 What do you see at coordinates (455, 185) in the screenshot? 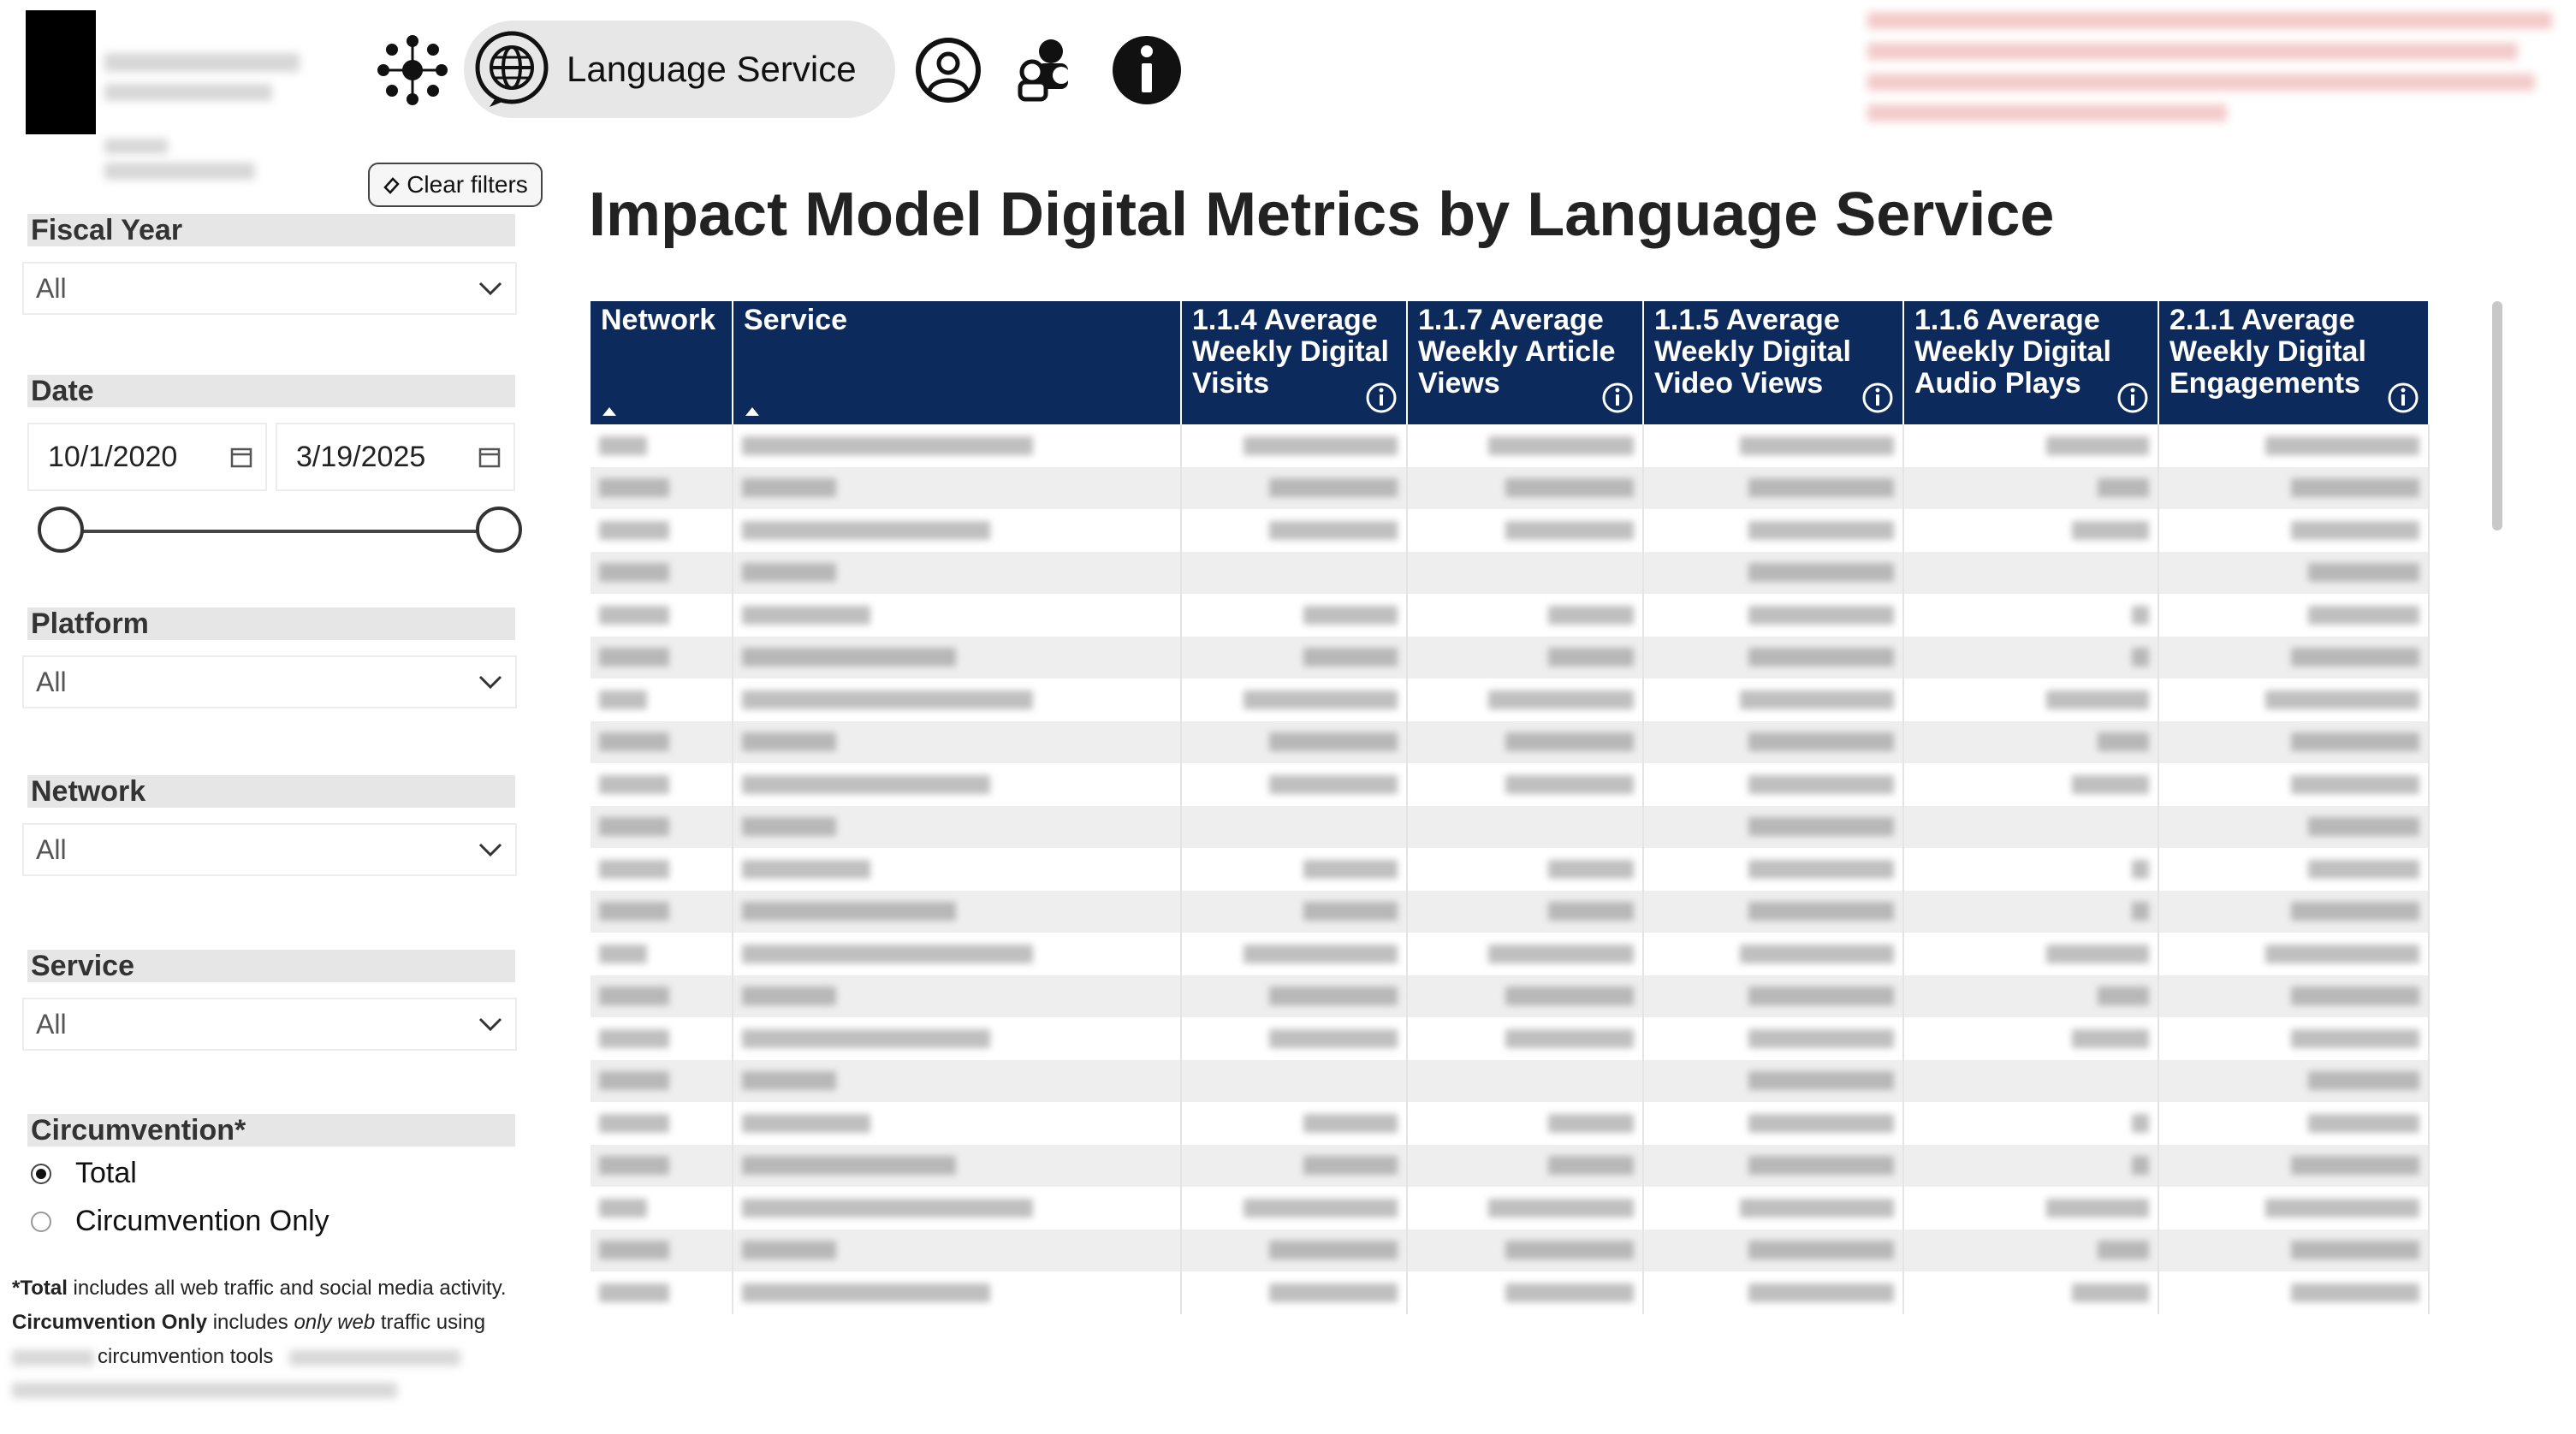
I see `clear-filters-button: Clear filters` at bounding box center [455, 185].